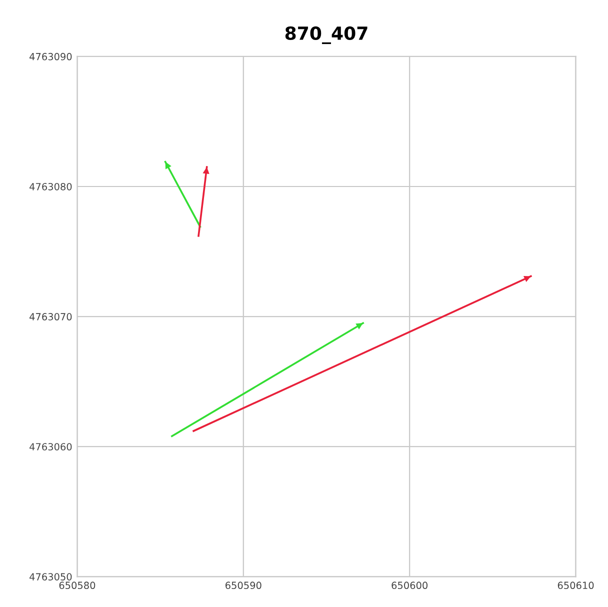 The image size is (608, 607). What do you see at coordinates (576, 586) in the screenshot?
I see `x-tick-label: 650610` at bounding box center [576, 586].